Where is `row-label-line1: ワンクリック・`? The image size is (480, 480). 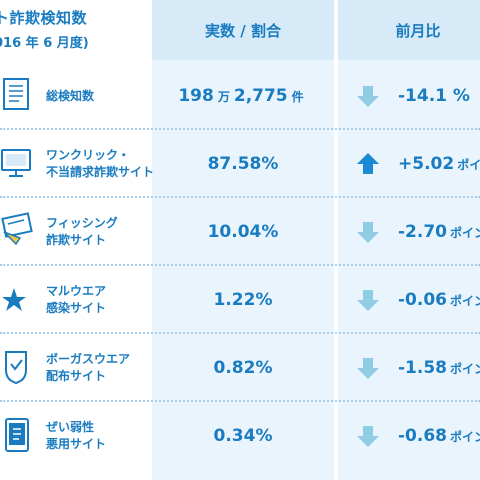
row-label-line1: ワンクリック・ is located at coordinates (88, 155).